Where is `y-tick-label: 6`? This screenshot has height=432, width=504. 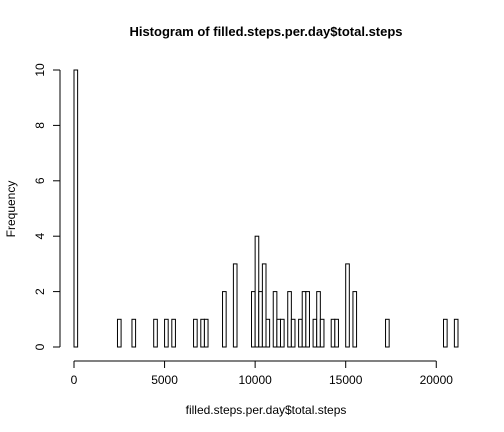 y-tick-label: 6 is located at coordinates (40, 180).